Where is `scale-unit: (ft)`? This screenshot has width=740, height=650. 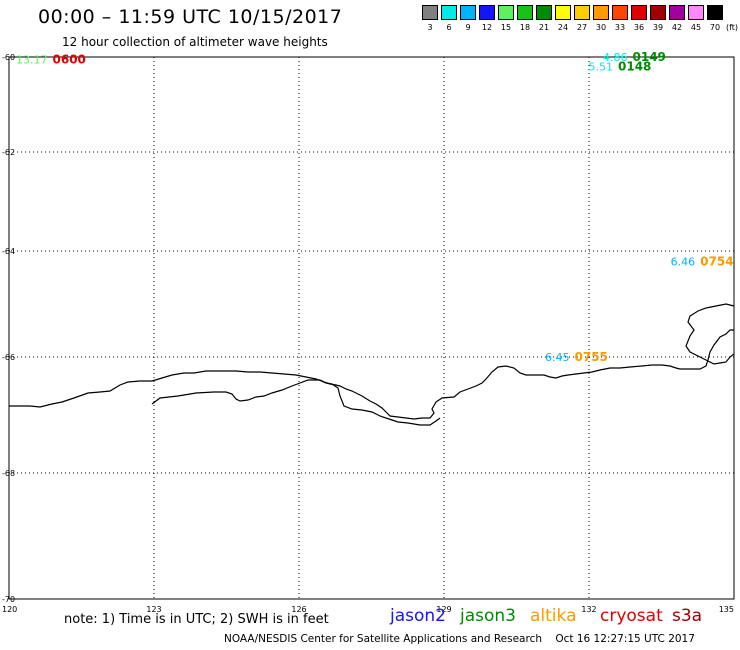 scale-unit: (ft) is located at coordinates (732, 27).